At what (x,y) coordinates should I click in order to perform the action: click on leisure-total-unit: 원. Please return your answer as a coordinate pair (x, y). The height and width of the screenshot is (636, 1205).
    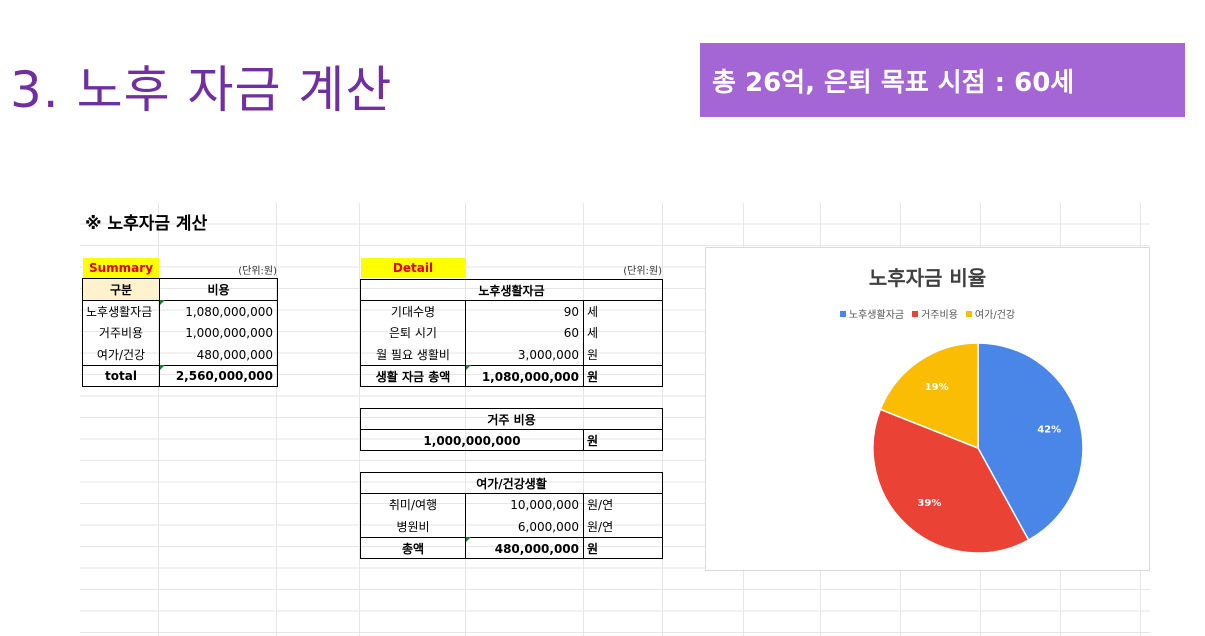
    Looking at the image, I should click on (593, 549).